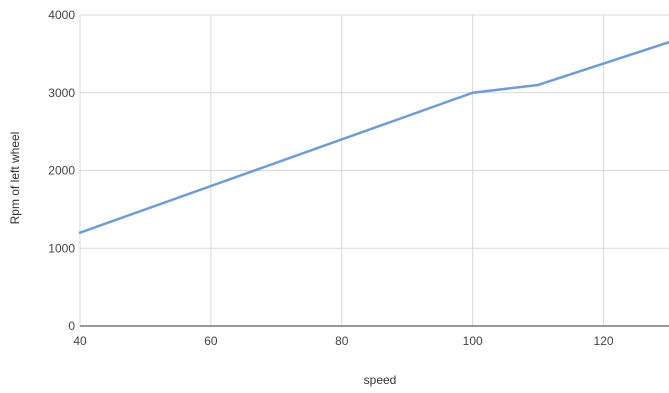 The image size is (669, 393). Describe the element at coordinates (61, 15) in the screenshot. I see `y-tick-label: 4000` at that location.